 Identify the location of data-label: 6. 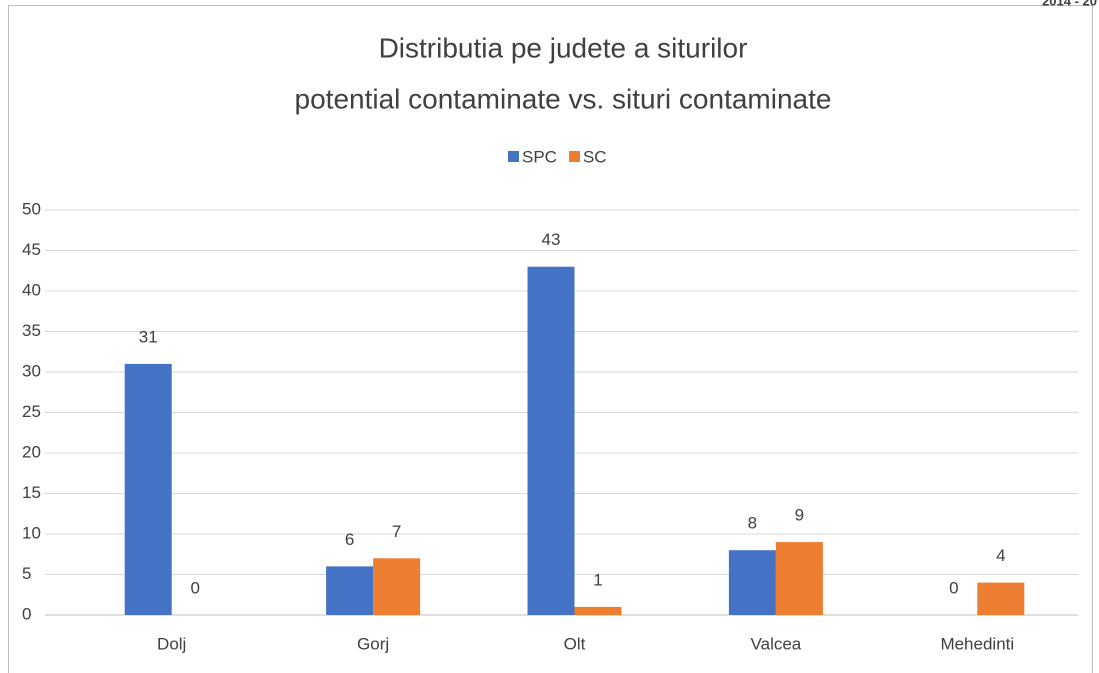
(349, 539).